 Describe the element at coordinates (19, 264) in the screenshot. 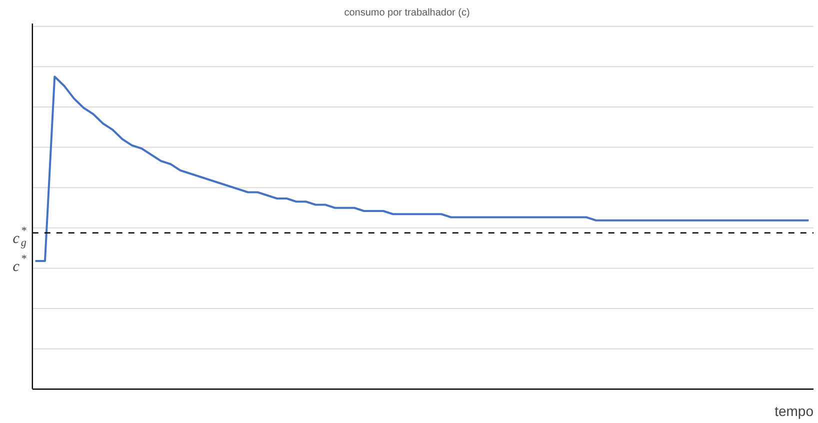

I see `text: c*` at that location.